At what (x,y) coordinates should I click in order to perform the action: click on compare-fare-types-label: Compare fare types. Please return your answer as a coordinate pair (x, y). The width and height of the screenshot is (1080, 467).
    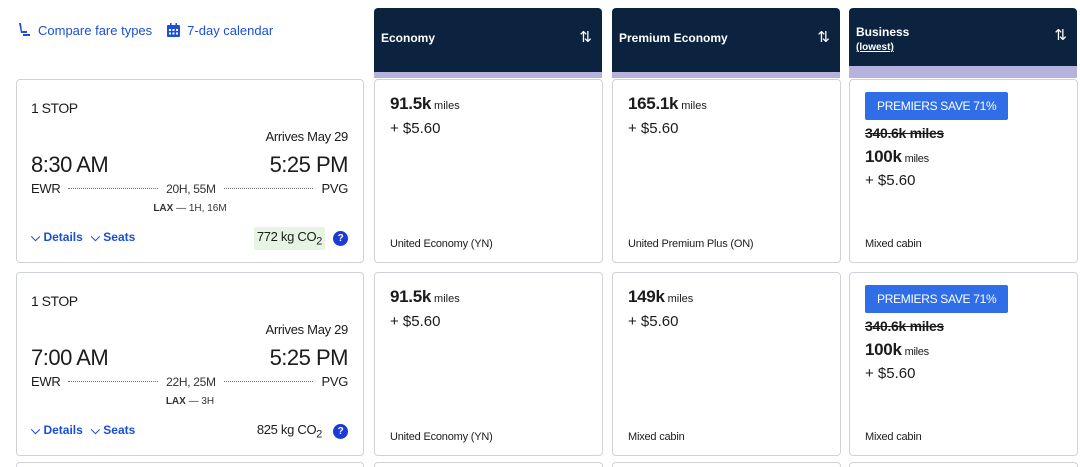
    Looking at the image, I should click on (95, 30).